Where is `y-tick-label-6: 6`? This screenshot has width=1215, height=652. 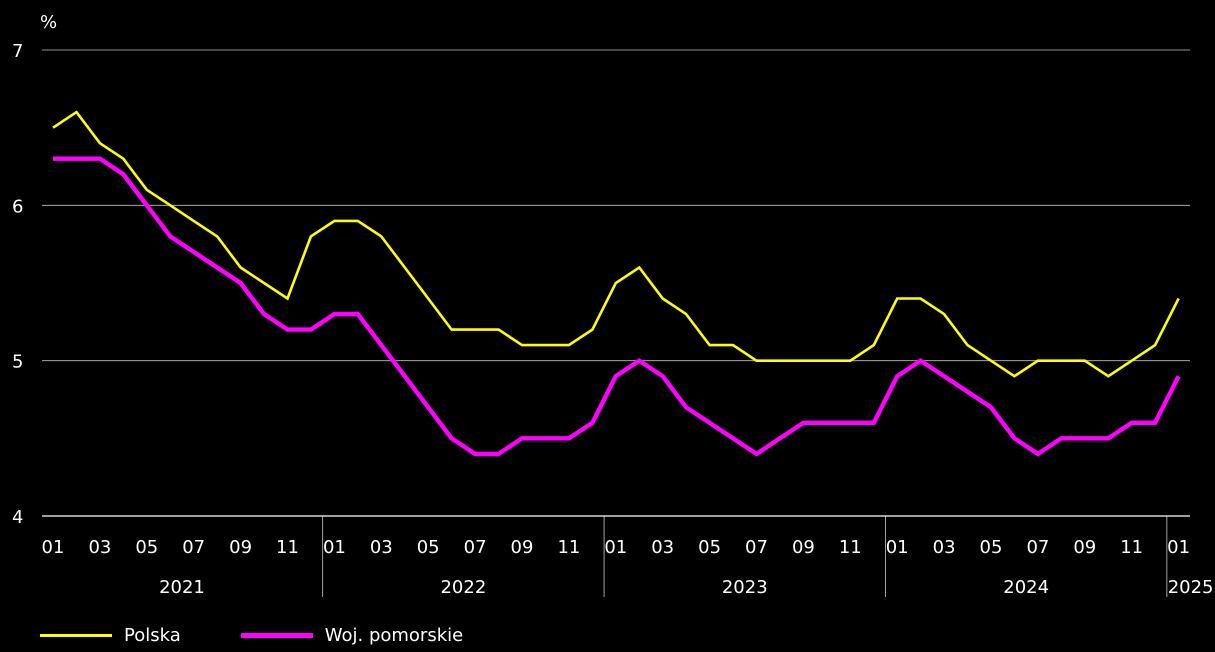
y-tick-label-6: 6 is located at coordinates (17, 206).